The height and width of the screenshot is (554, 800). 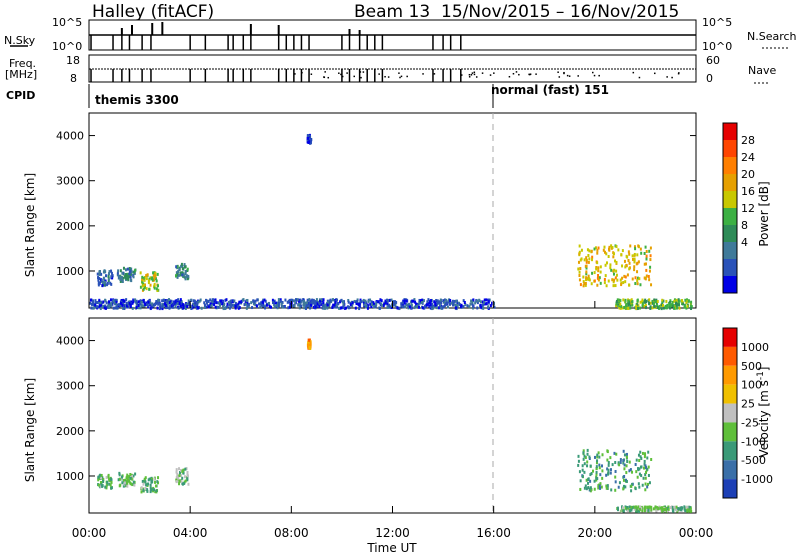 What do you see at coordinates (67, 46) in the screenshot?
I see `nsky-tick-bottom: 10^0` at bounding box center [67, 46].